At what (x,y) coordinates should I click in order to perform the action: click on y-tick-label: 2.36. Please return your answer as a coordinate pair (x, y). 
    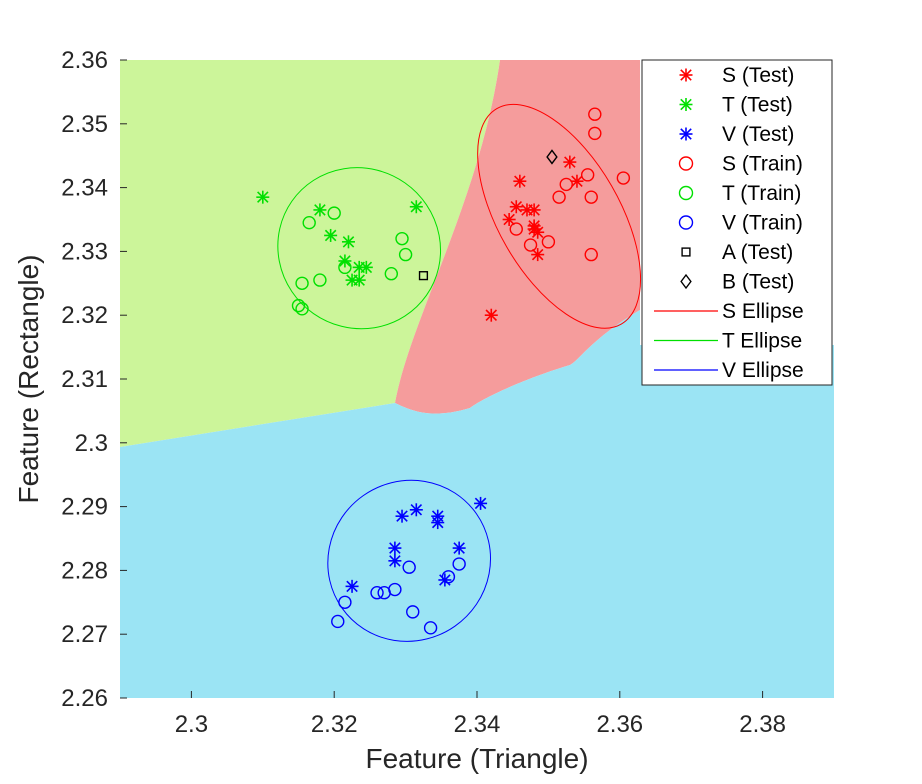
    Looking at the image, I should click on (84, 60).